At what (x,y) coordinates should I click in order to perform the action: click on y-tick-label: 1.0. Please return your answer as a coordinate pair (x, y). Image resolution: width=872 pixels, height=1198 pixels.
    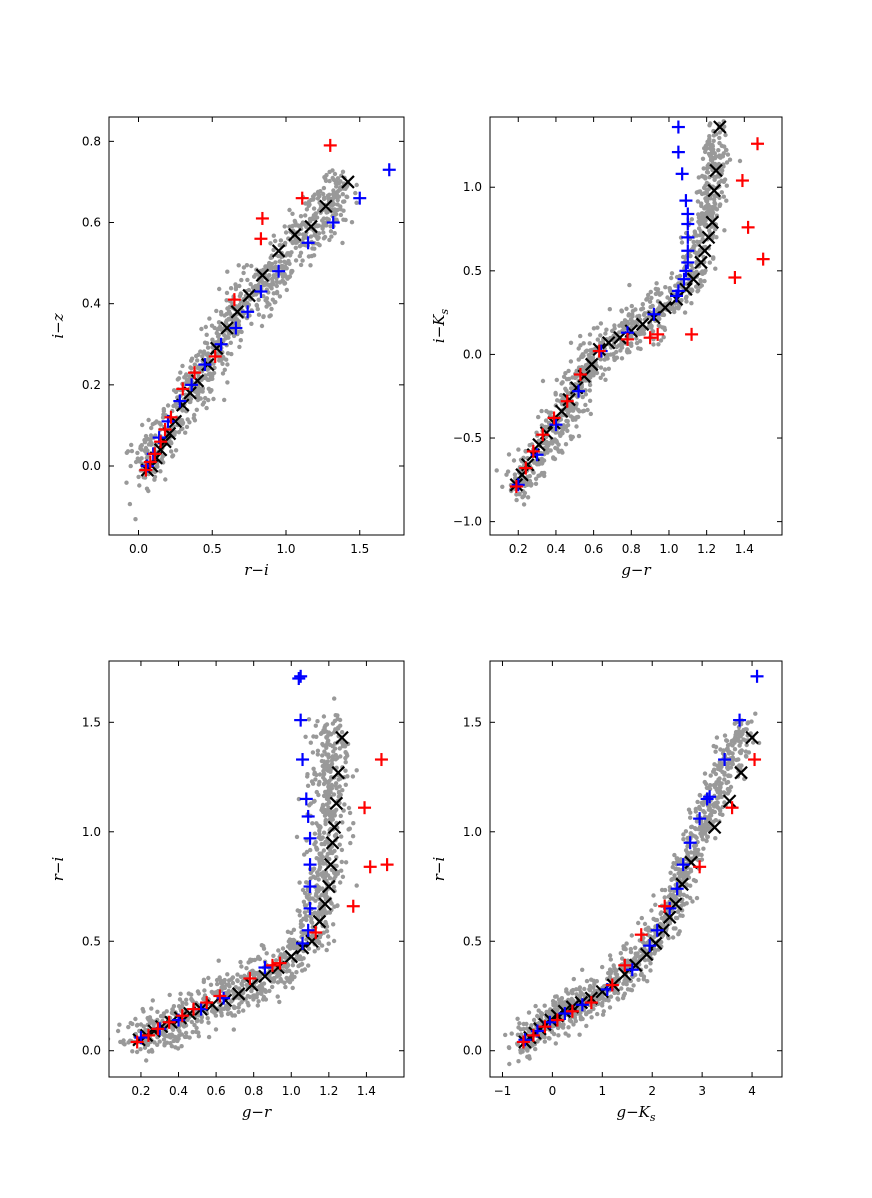
    Looking at the image, I should click on (91, 832).